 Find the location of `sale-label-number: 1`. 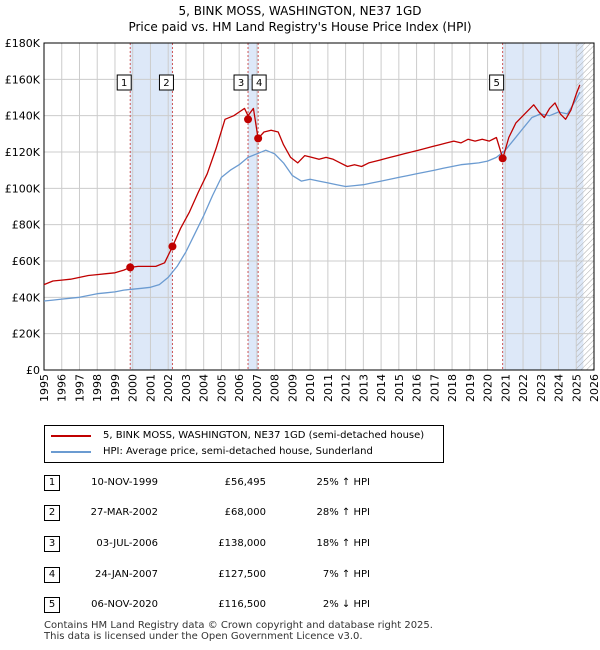

sale-label-number: 1 is located at coordinates (124, 83).